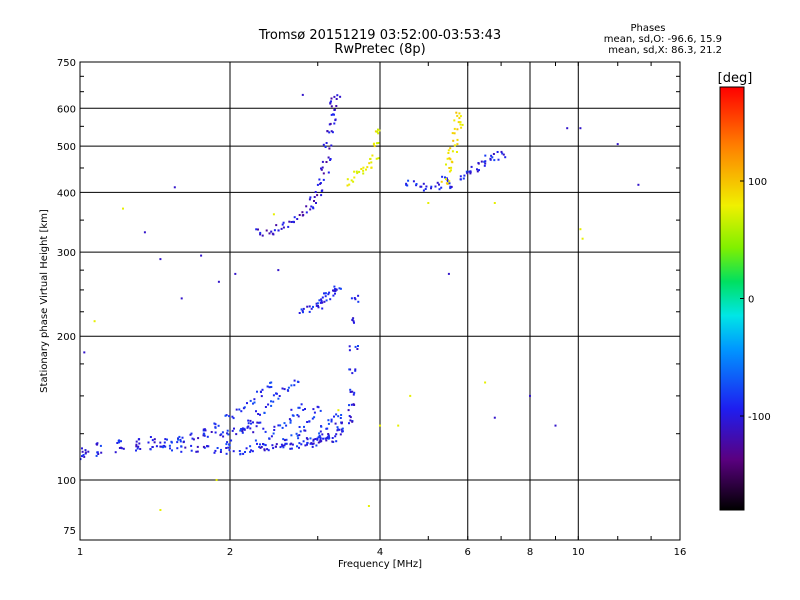 The height and width of the screenshot is (600, 800). What do you see at coordinates (66, 193) in the screenshot?
I see `y-tick-label: 400` at bounding box center [66, 193].